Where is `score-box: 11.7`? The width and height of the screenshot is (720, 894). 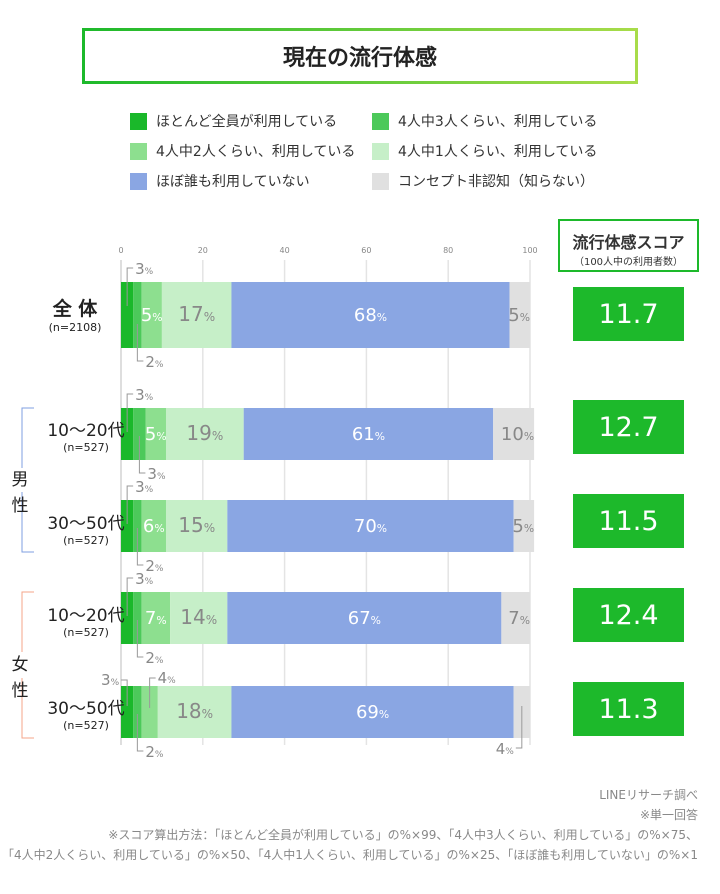 score-box: 11.7 is located at coordinates (628, 314).